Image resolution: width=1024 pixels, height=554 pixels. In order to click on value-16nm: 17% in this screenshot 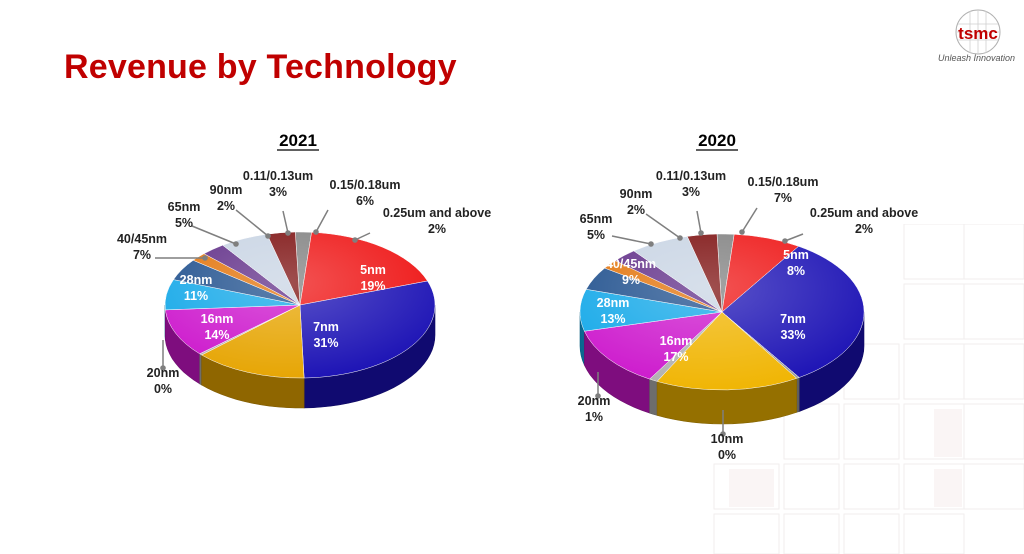, I will do `click(675, 357)`.